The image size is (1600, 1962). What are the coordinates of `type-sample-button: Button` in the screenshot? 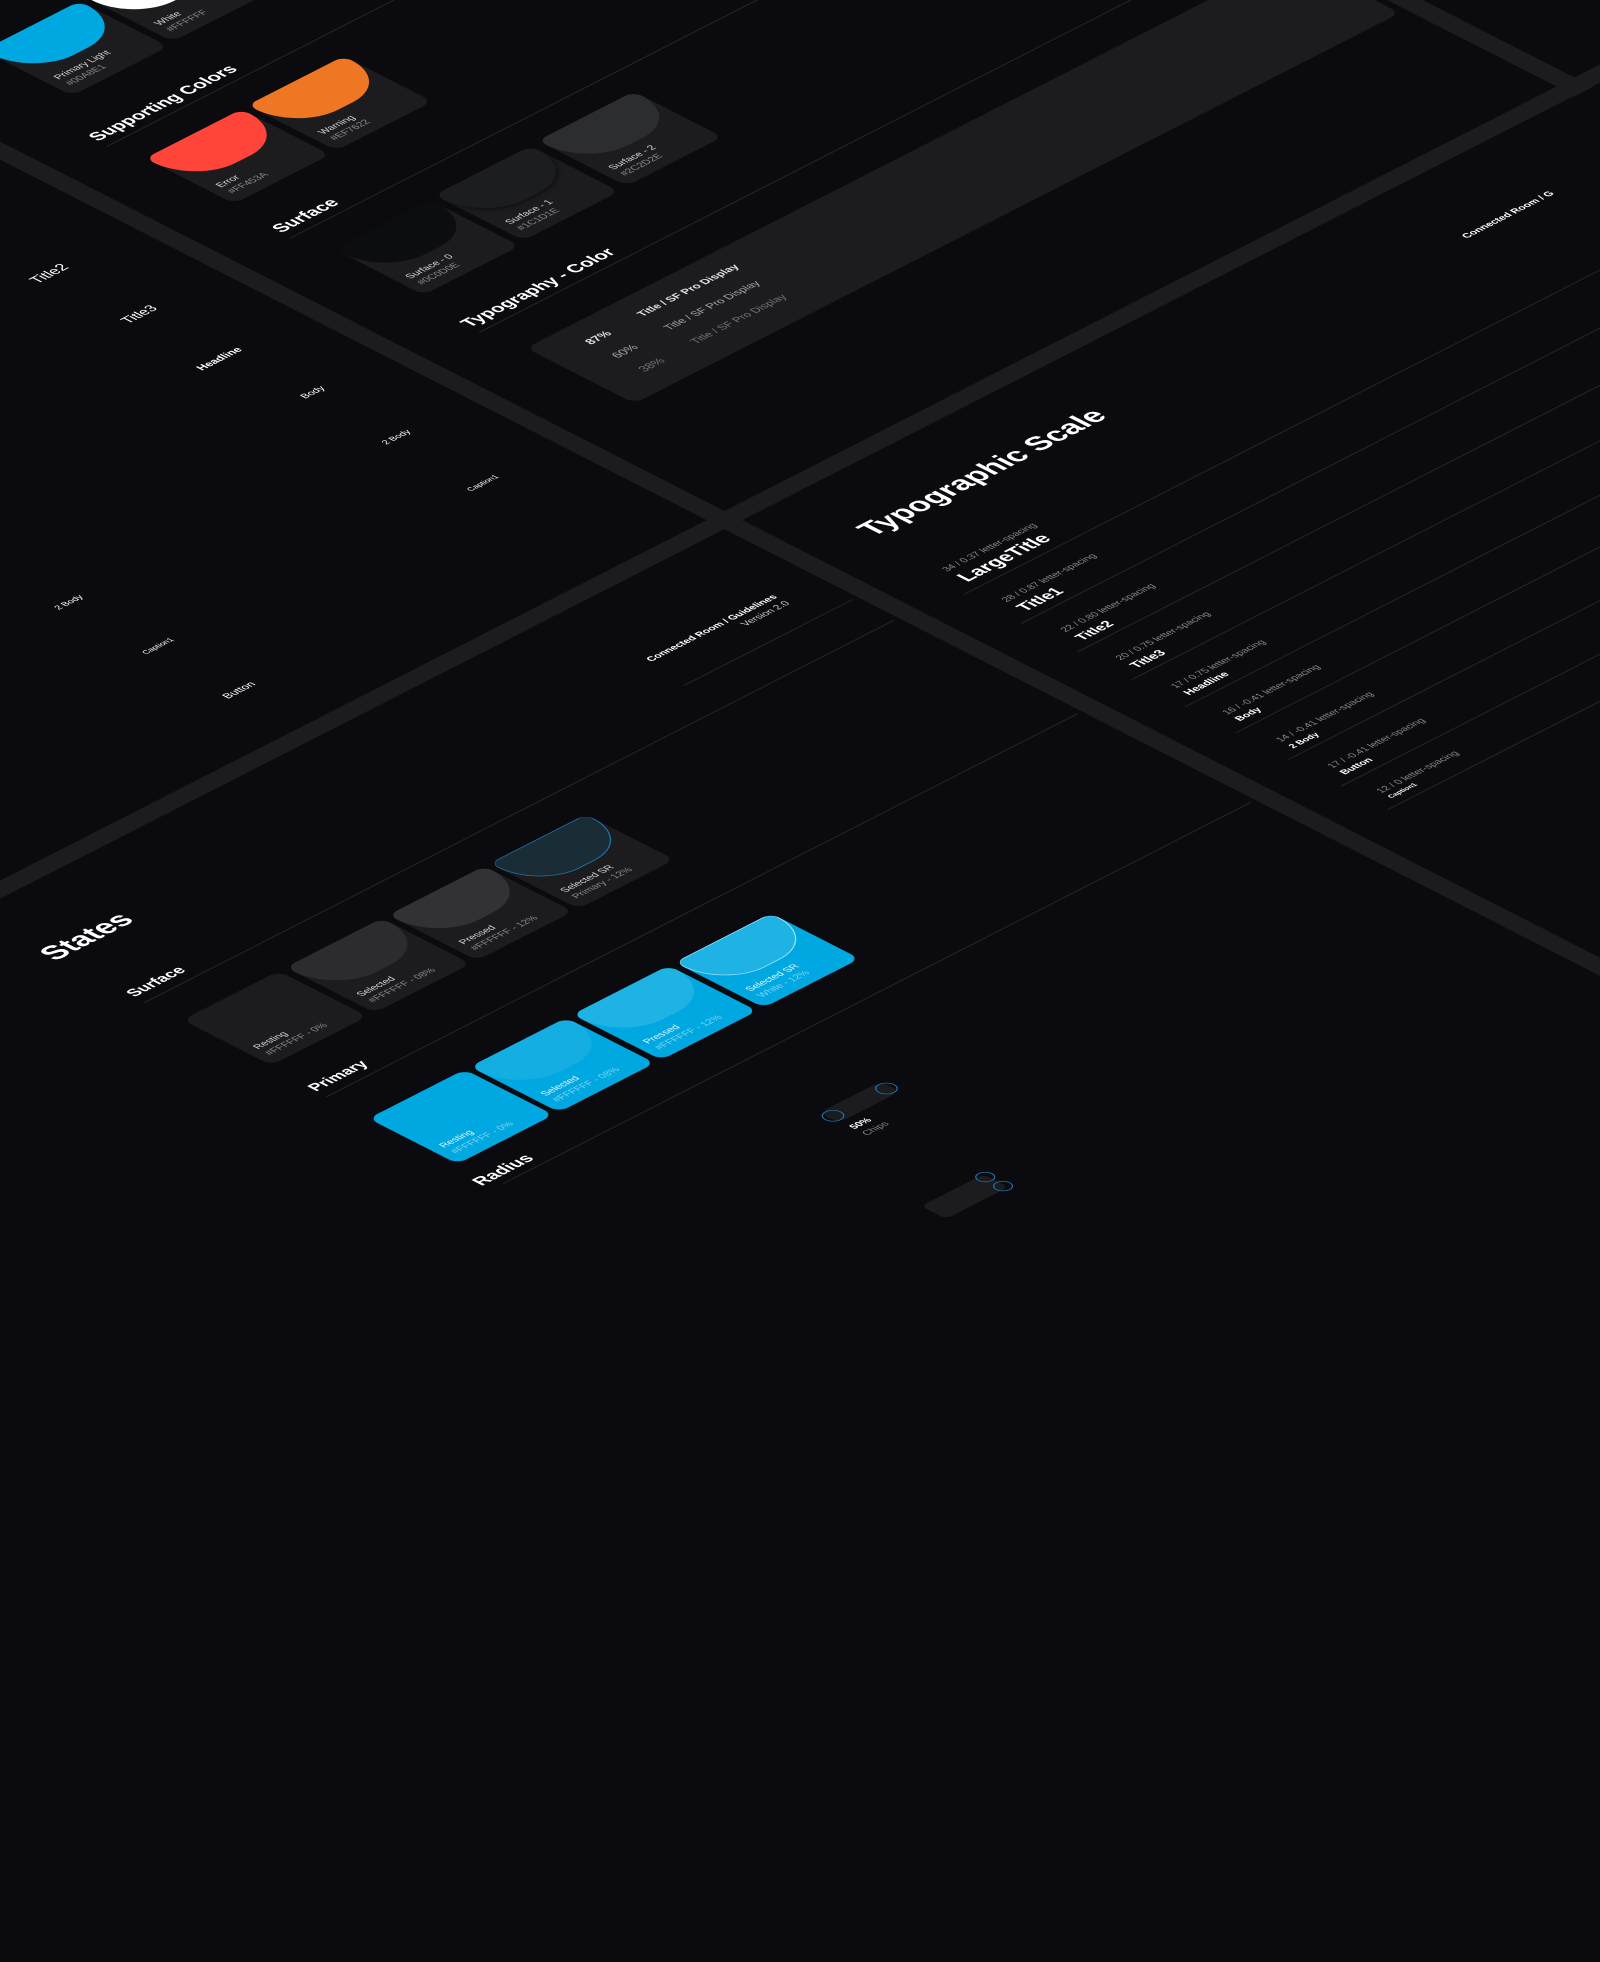 It's located at (239, 690).